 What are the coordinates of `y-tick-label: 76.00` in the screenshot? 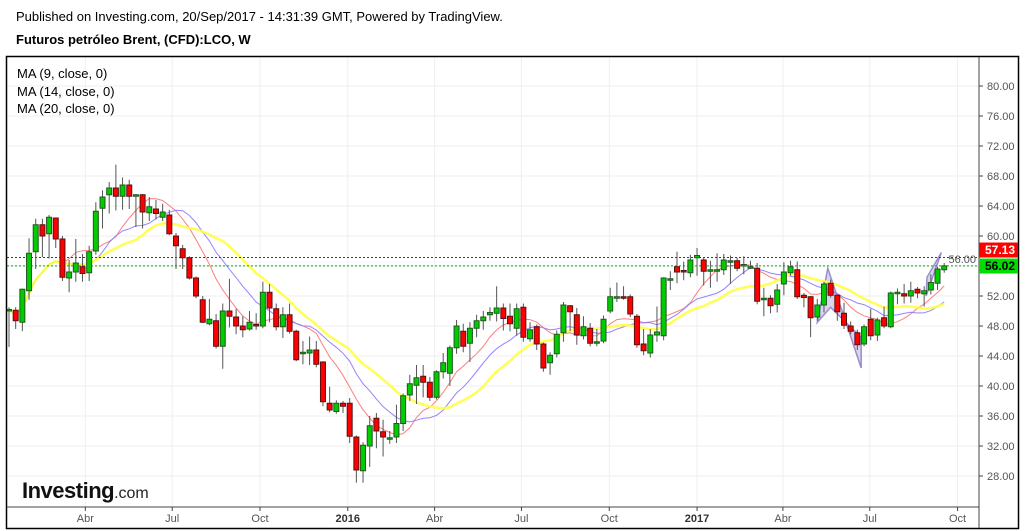 It's located at (1001, 117).